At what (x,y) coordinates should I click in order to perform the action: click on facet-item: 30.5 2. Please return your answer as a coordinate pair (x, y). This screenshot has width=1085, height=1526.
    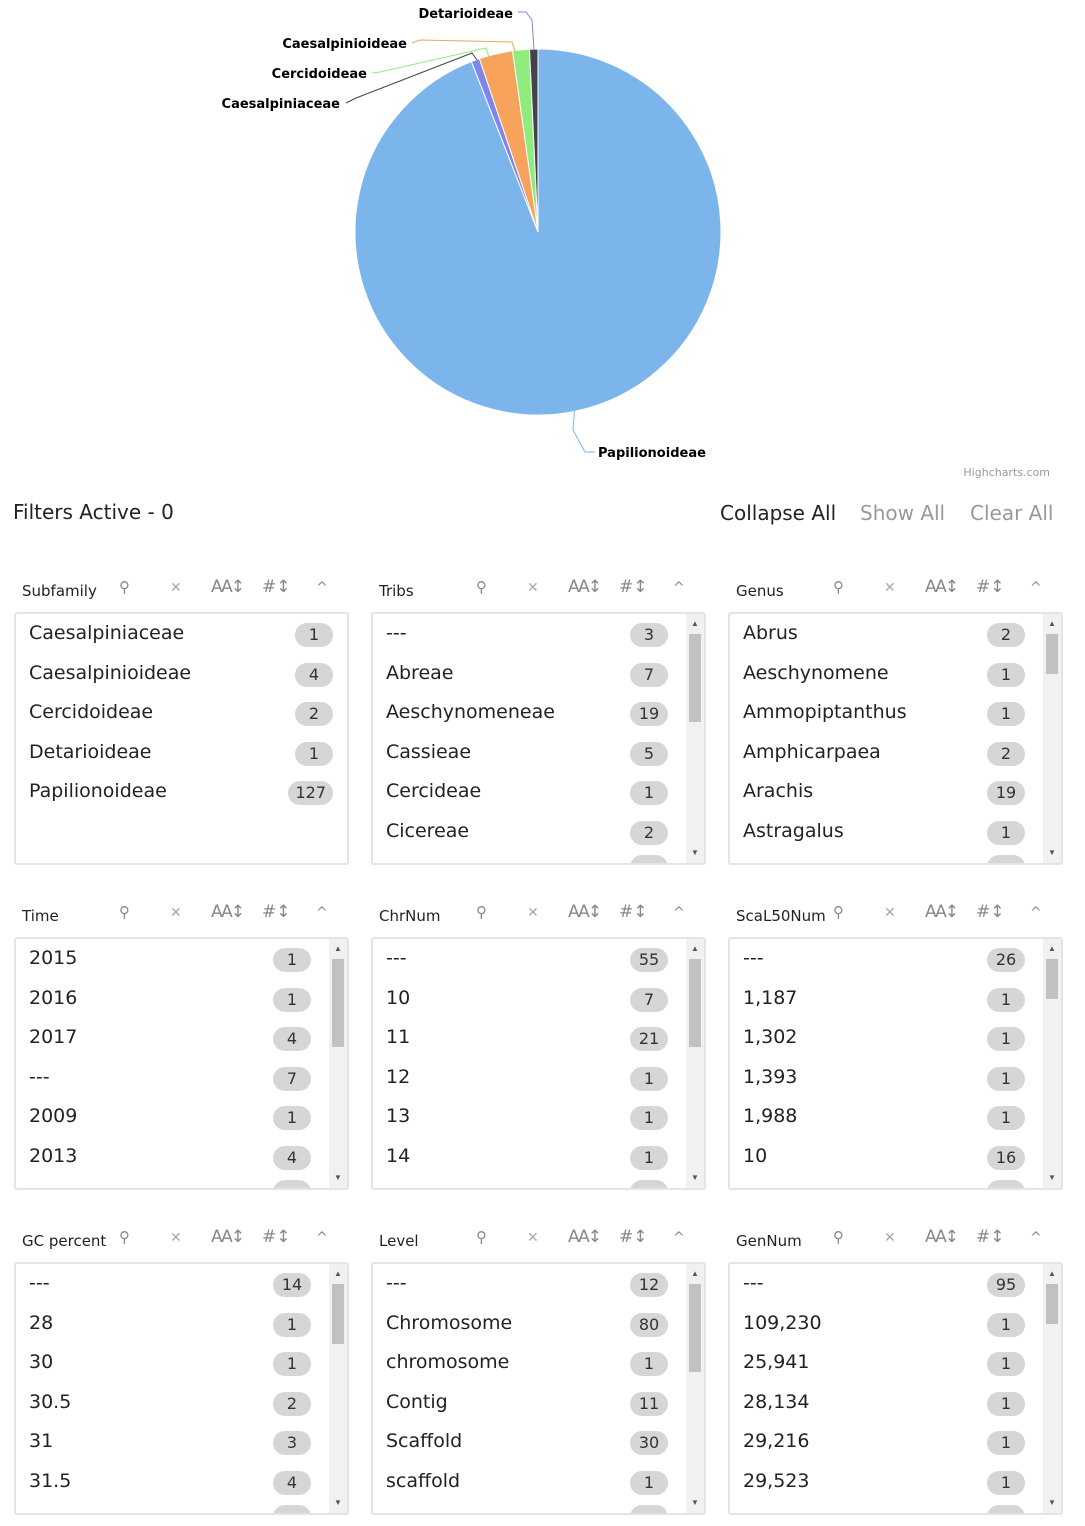
    Looking at the image, I should click on (181, 1403).